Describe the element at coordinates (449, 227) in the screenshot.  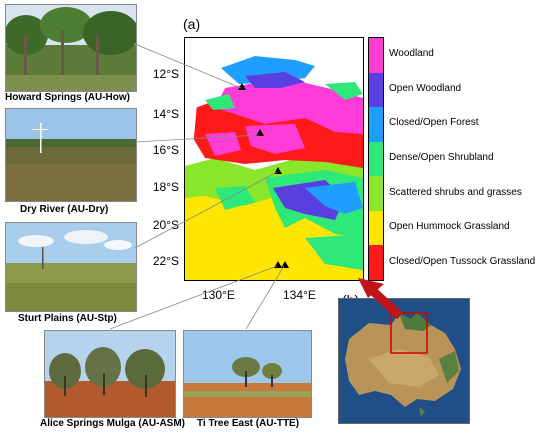
I see `legend-label-5: Open Hummock Grassland` at that location.